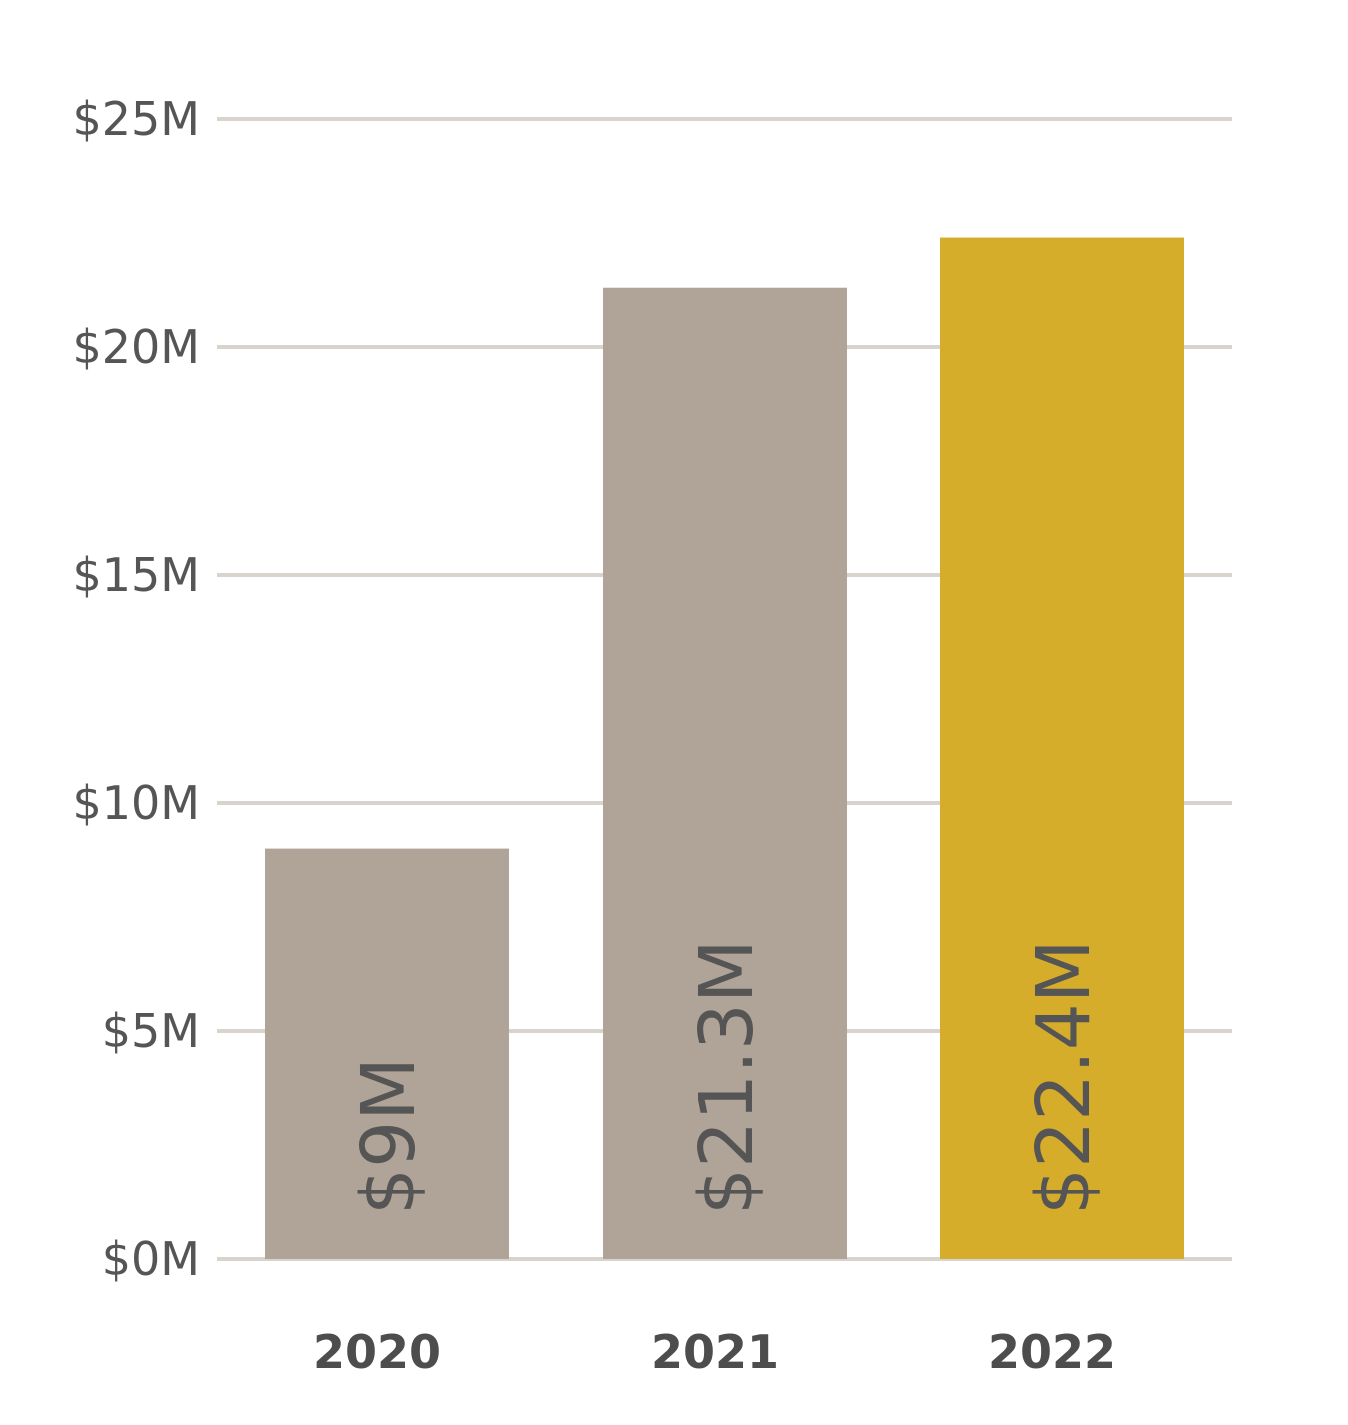  What do you see at coordinates (151, 1031) in the screenshot?
I see `y-tick-label: $5M` at bounding box center [151, 1031].